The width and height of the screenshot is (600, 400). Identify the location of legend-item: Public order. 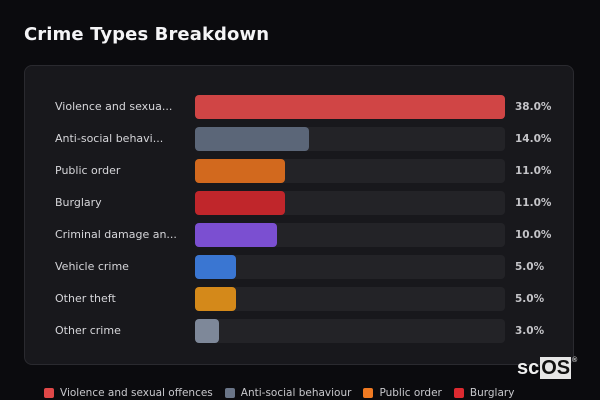
(402, 393).